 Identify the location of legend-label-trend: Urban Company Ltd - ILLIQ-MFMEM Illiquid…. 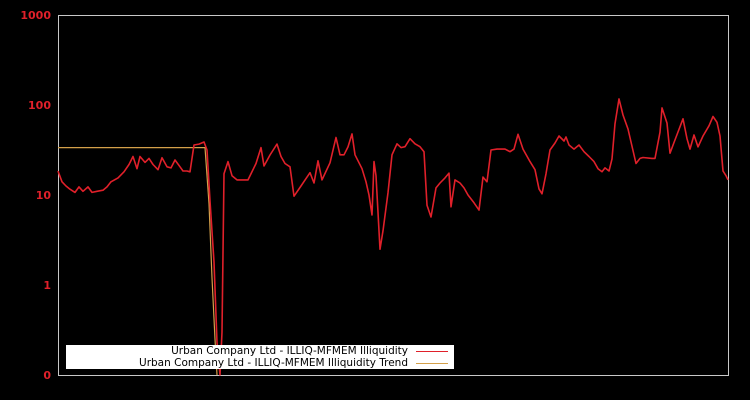
(273, 363).